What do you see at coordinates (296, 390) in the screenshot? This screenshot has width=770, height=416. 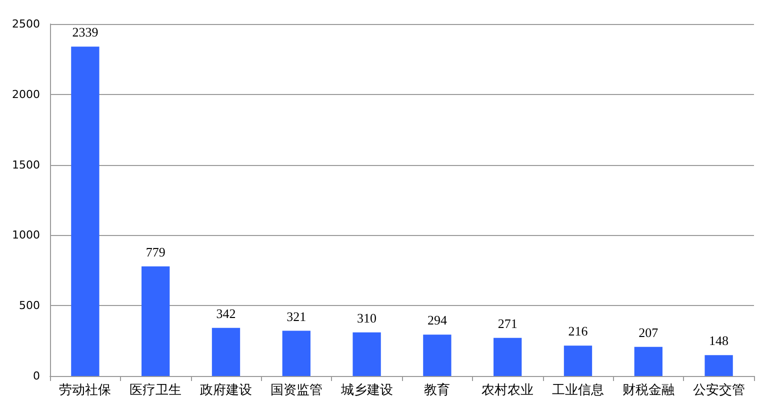 I see `x-tick-label: 国资监管` at bounding box center [296, 390].